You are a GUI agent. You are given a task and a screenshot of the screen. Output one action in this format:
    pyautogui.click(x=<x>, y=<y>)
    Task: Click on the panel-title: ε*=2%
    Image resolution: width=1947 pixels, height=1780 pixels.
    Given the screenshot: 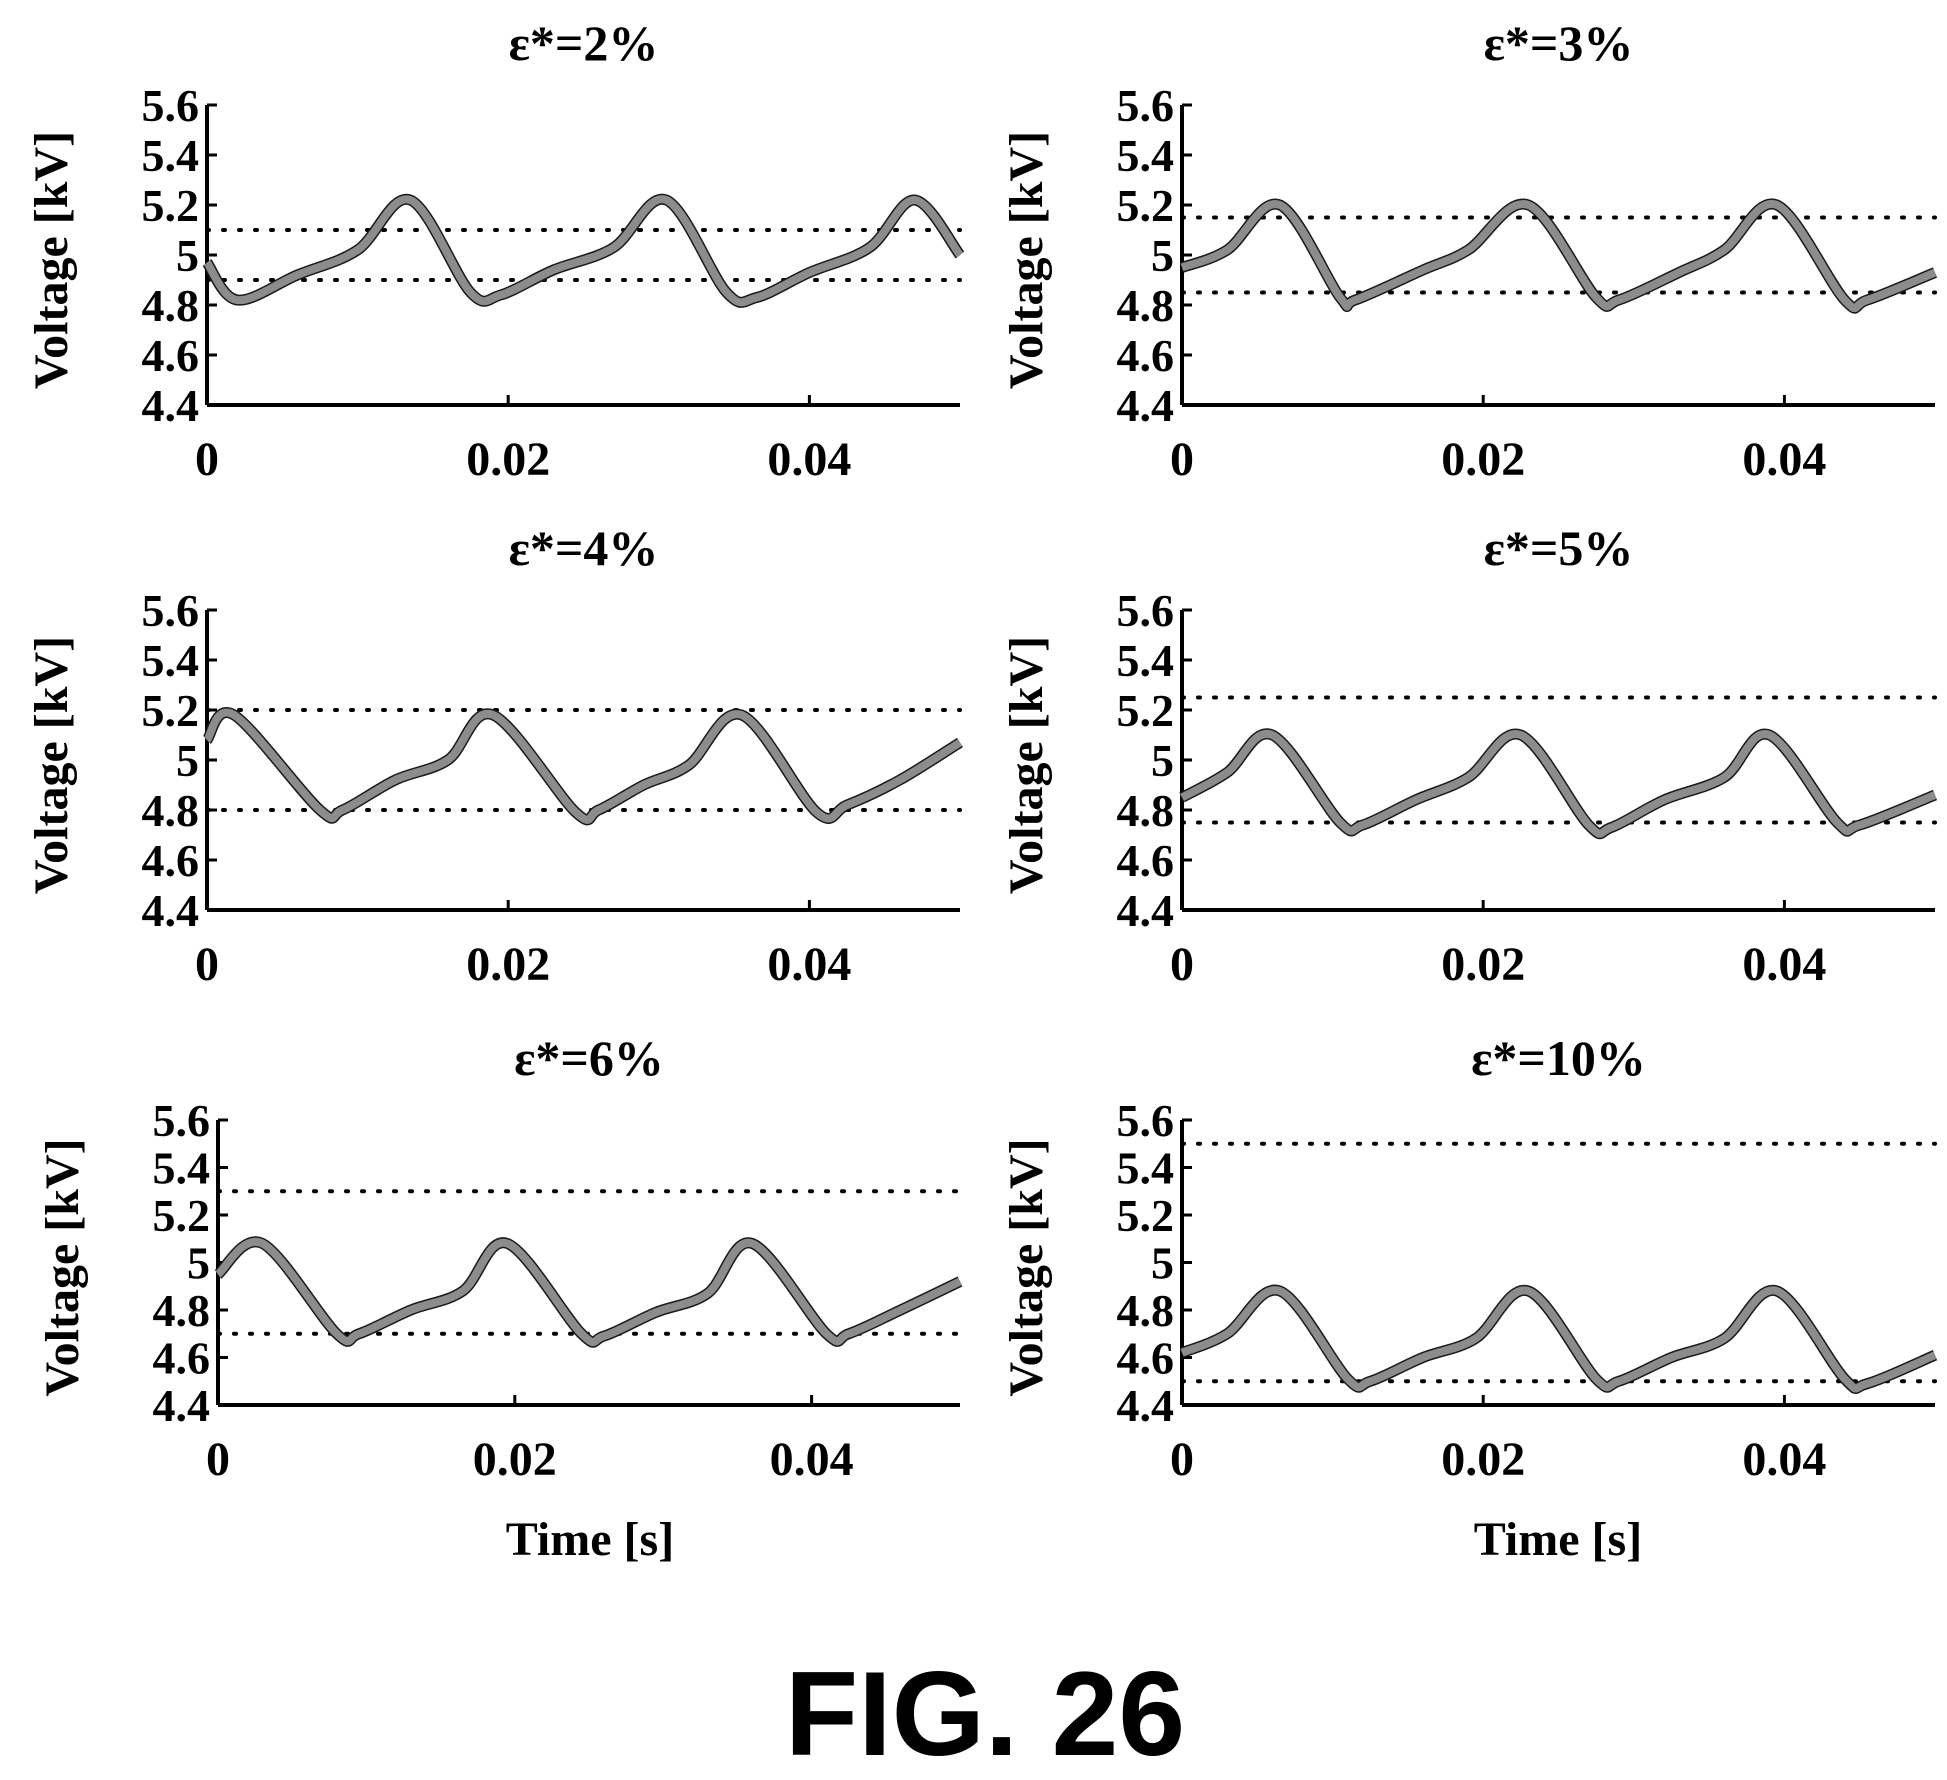 What is the action you would take?
    pyautogui.click(x=584, y=43)
    